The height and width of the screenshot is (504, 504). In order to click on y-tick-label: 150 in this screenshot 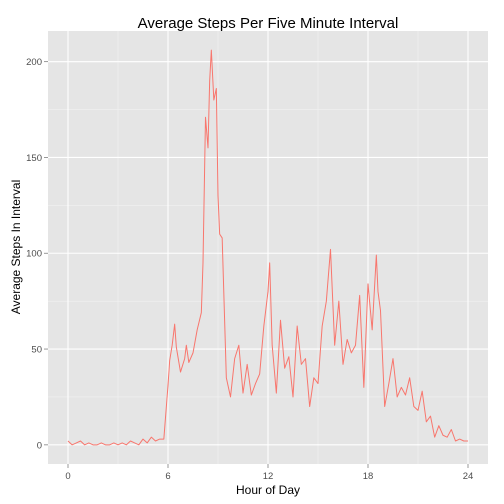, I will do `click(34, 158)`.